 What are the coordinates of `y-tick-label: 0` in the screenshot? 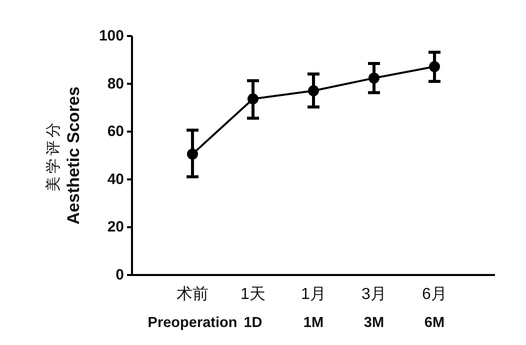 It's located at (120, 275).